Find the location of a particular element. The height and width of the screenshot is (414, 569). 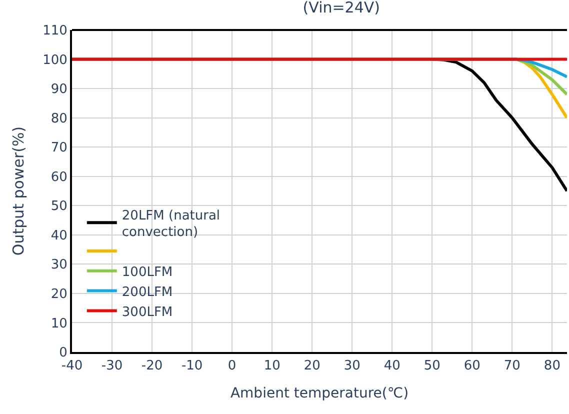

x-tick-label: 40 is located at coordinates (392, 366).